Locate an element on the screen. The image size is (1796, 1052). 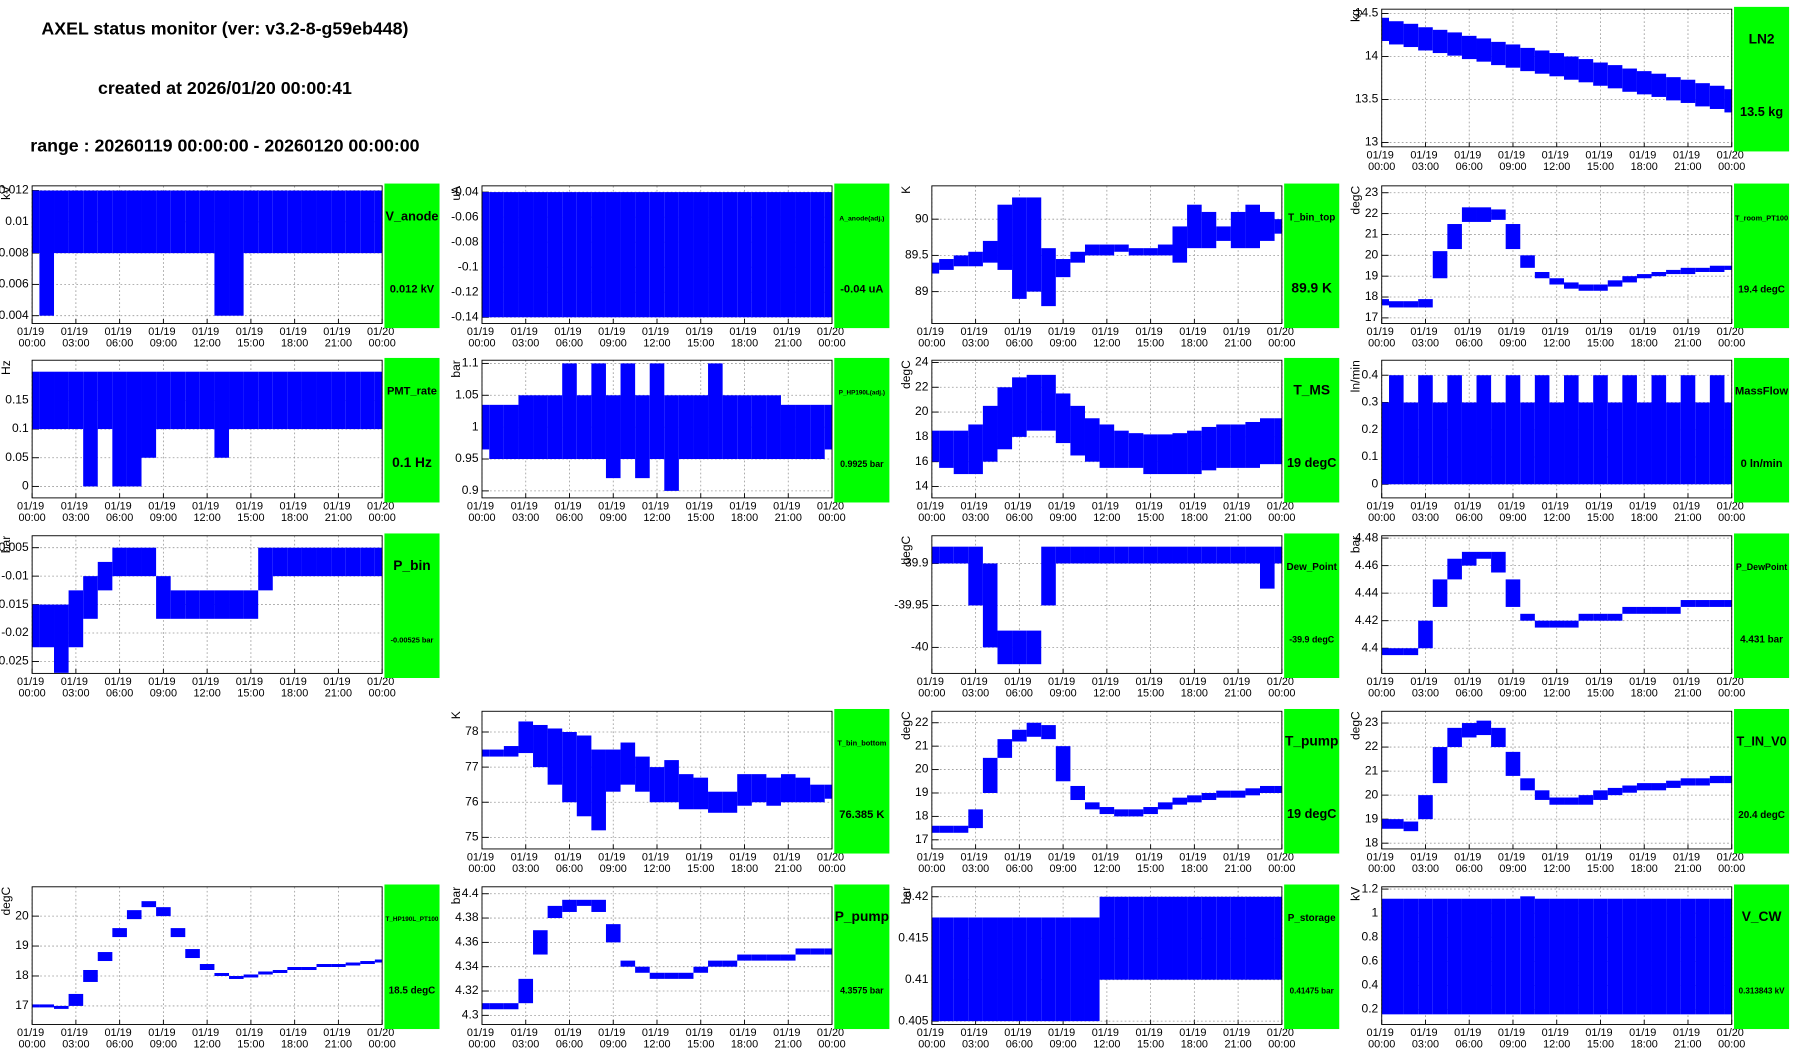
status-box is located at coordinates (1312, 430).